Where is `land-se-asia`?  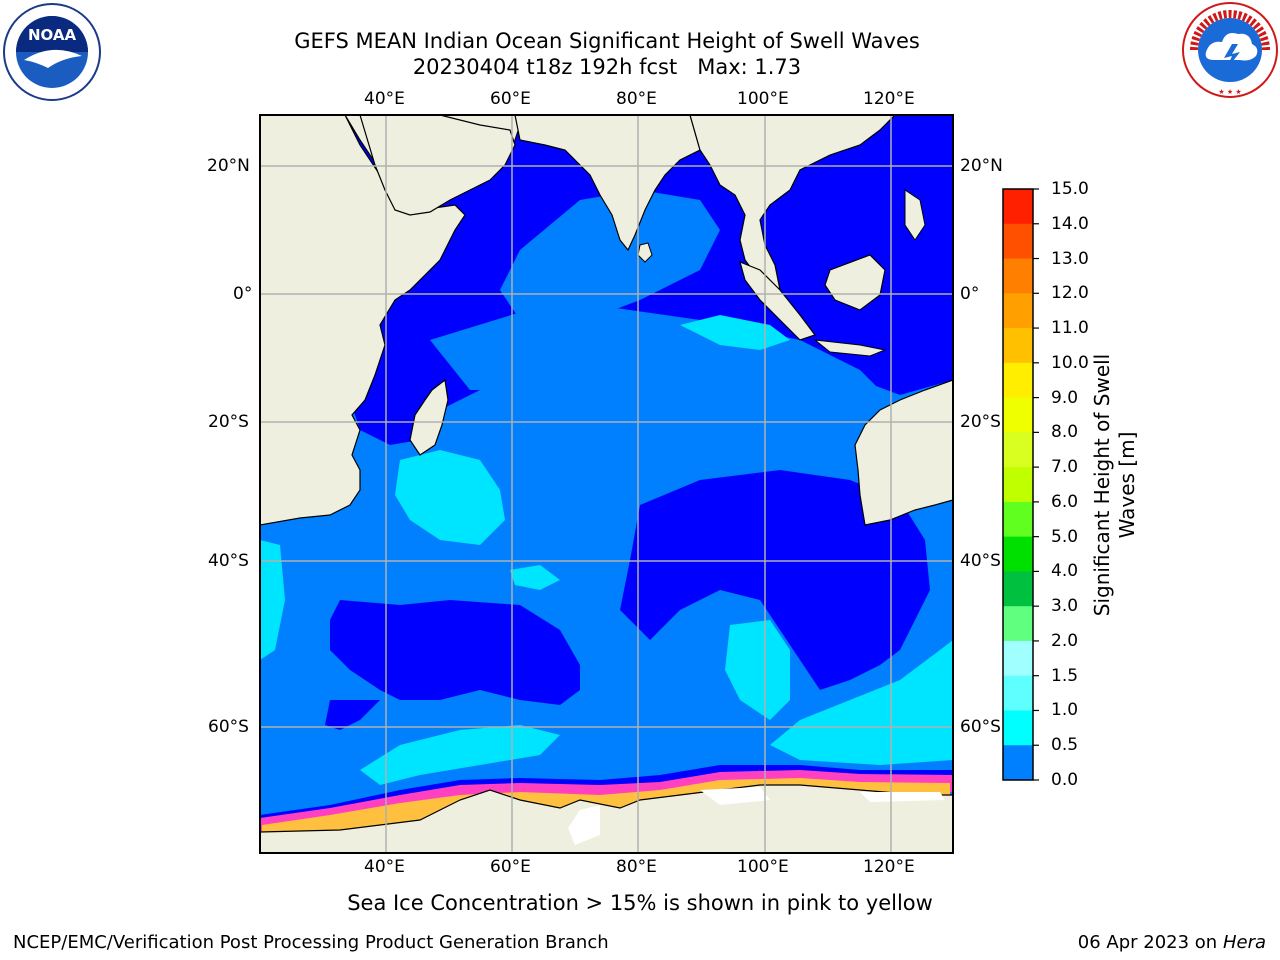 land-se-asia is located at coordinates (792, 203).